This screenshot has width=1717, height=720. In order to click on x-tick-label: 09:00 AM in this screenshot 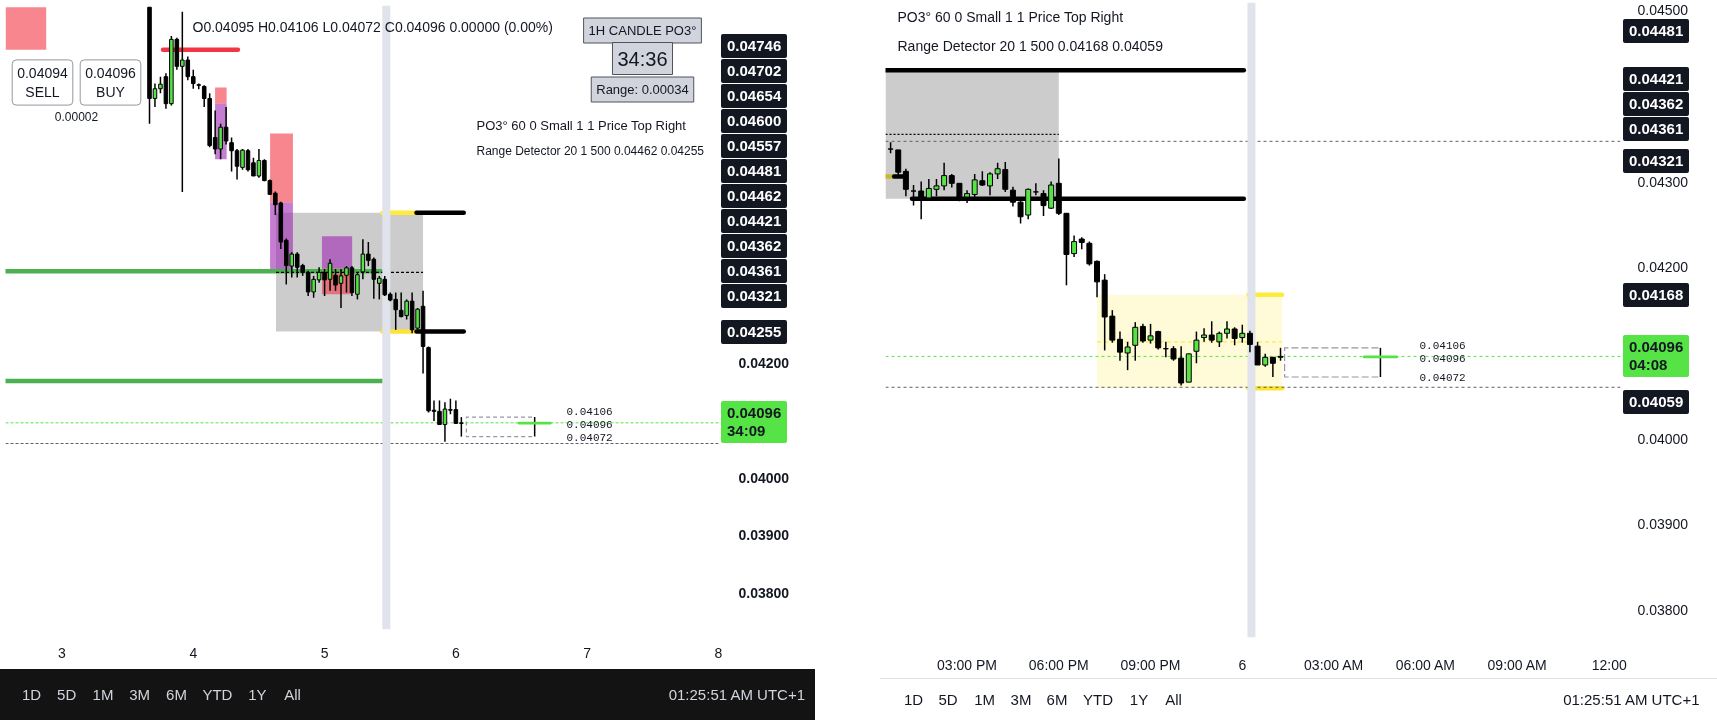, I will do `click(1517, 664)`.